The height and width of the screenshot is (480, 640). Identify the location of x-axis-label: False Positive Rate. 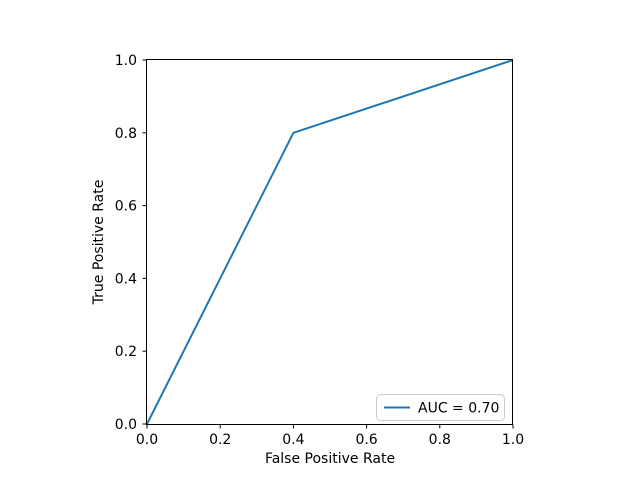
(330, 459).